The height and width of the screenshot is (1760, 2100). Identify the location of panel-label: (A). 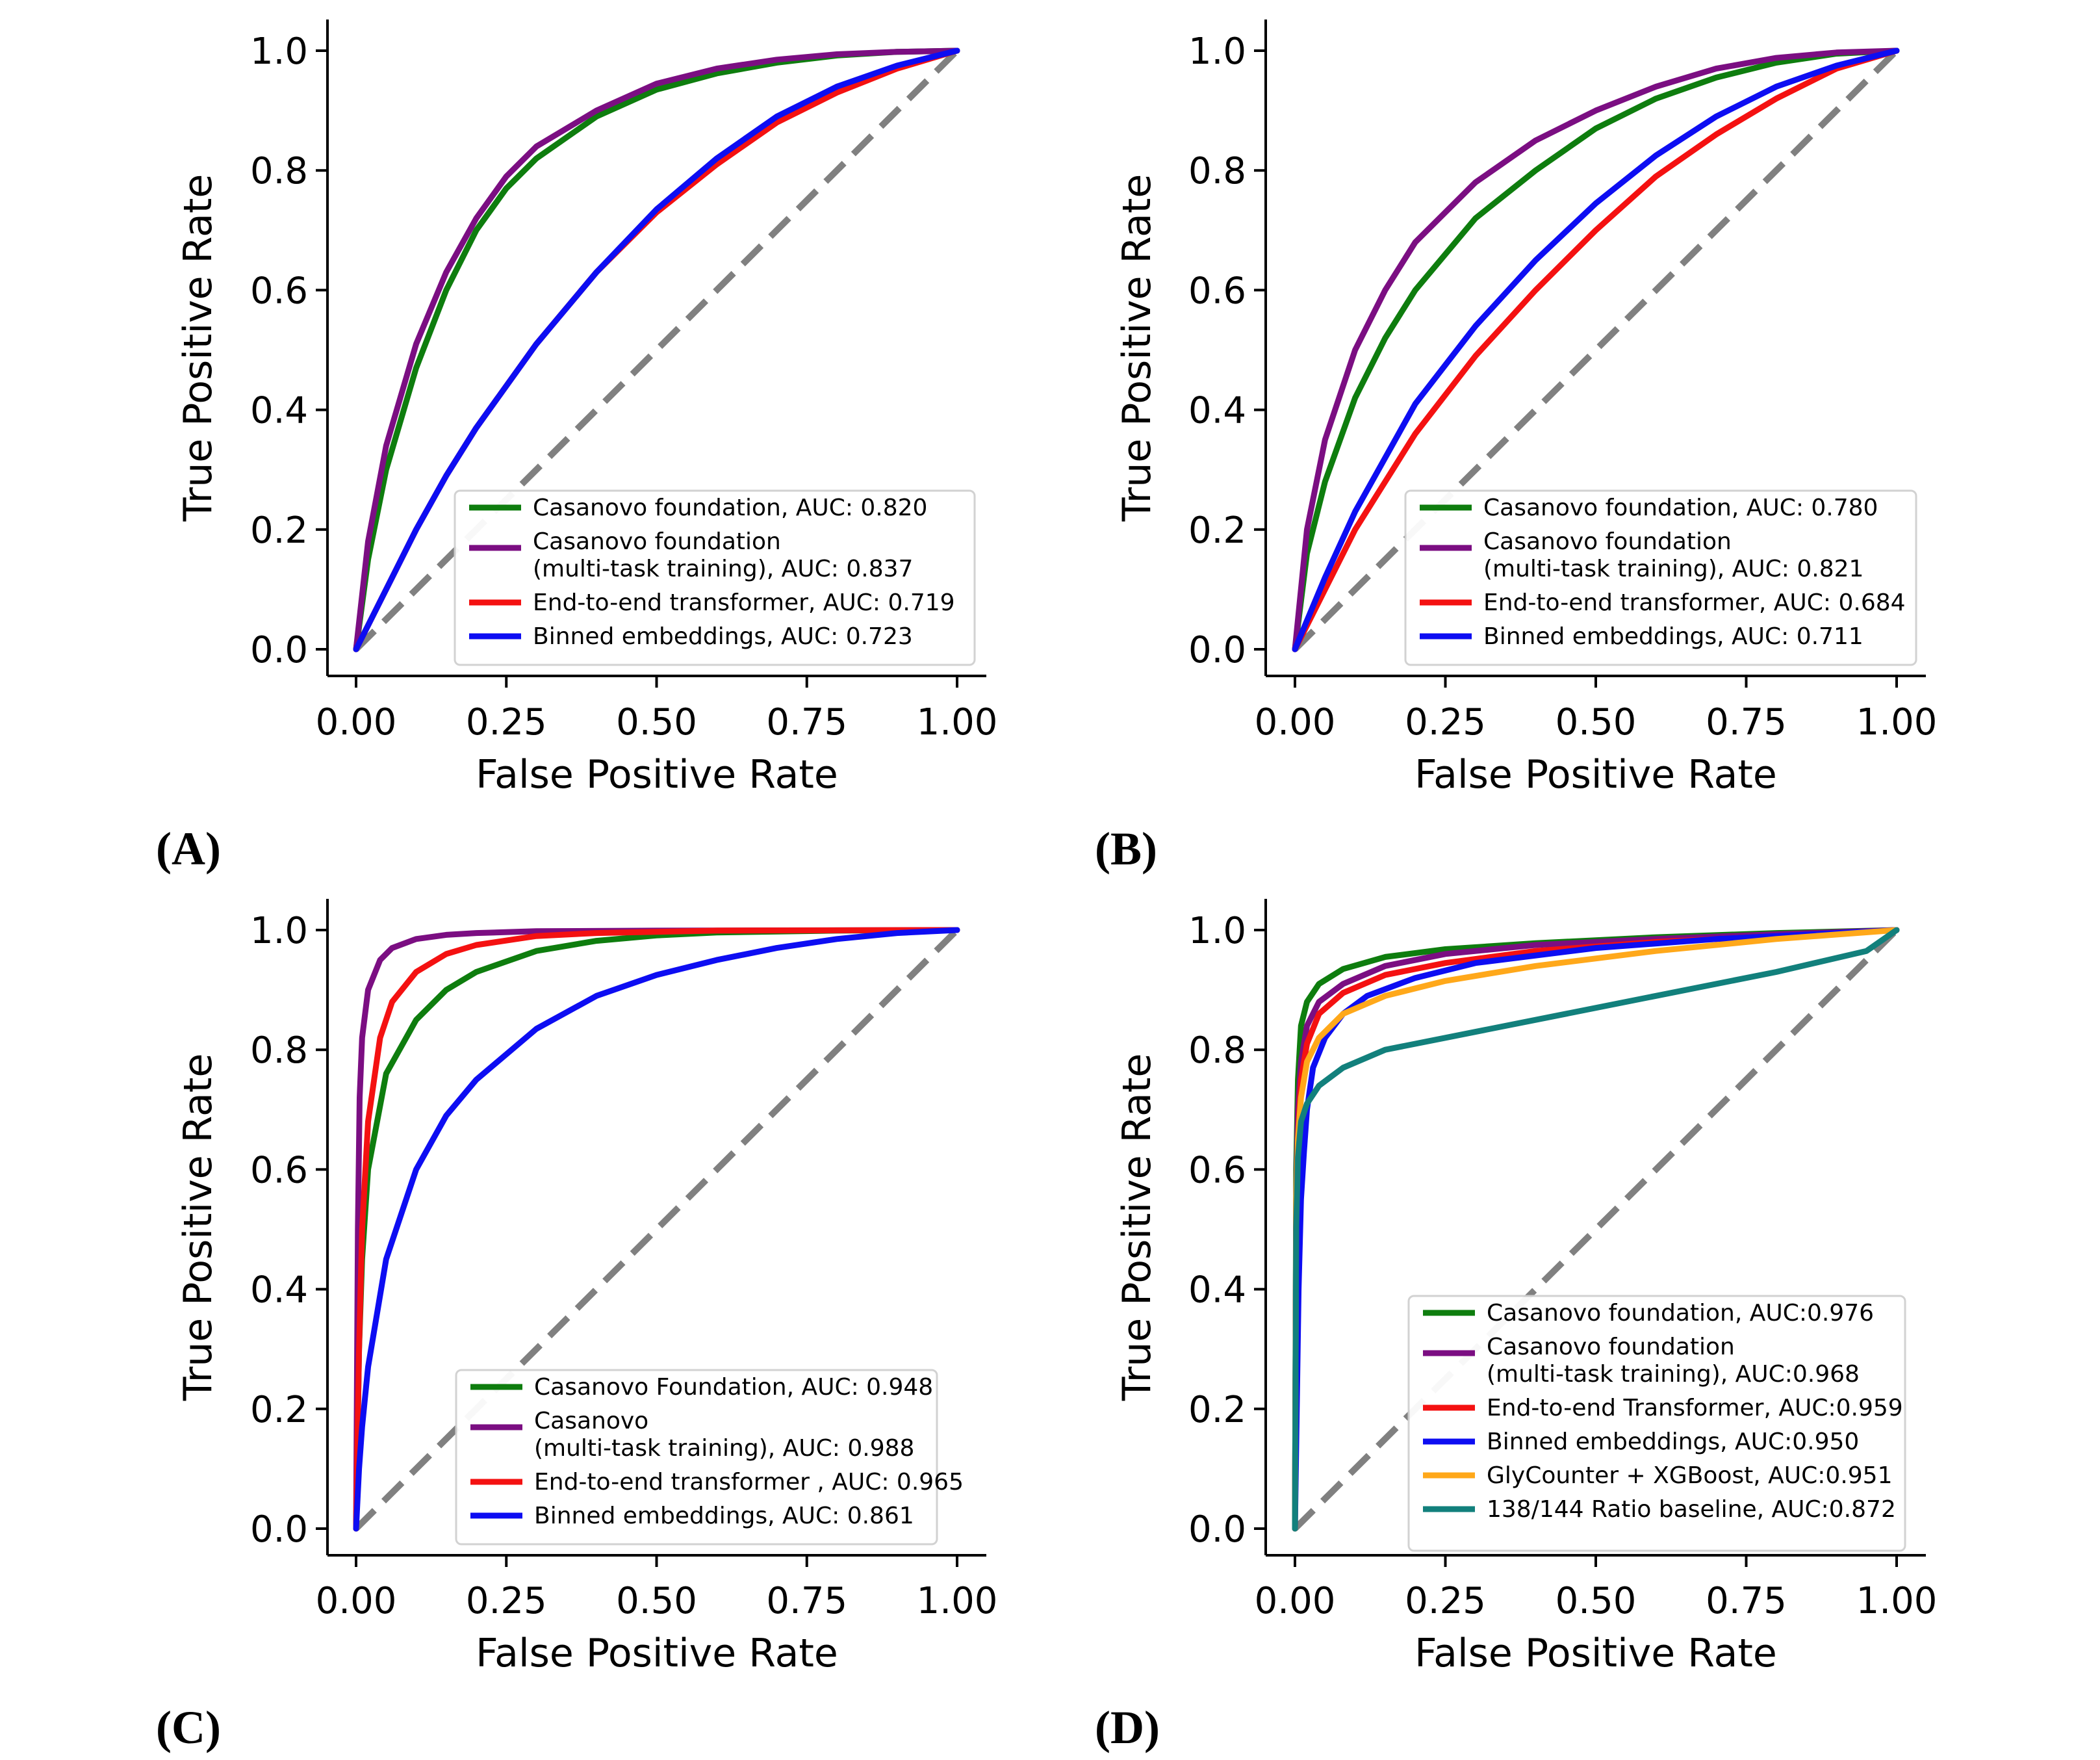
(188, 849).